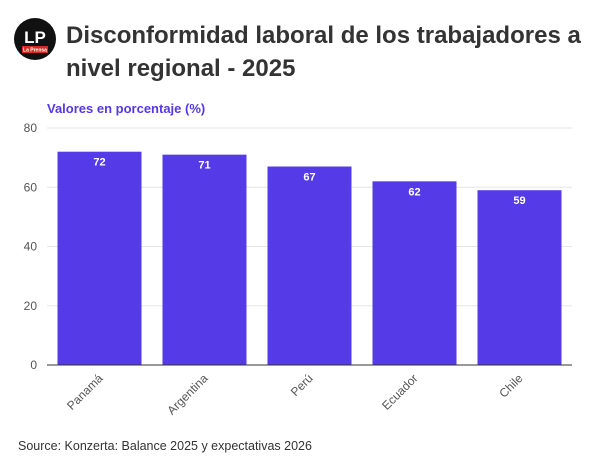 The height and width of the screenshot is (471, 589). Describe the element at coordinates (31, 247) in the screenshot. I see `y-tick-label: 40` at that location.